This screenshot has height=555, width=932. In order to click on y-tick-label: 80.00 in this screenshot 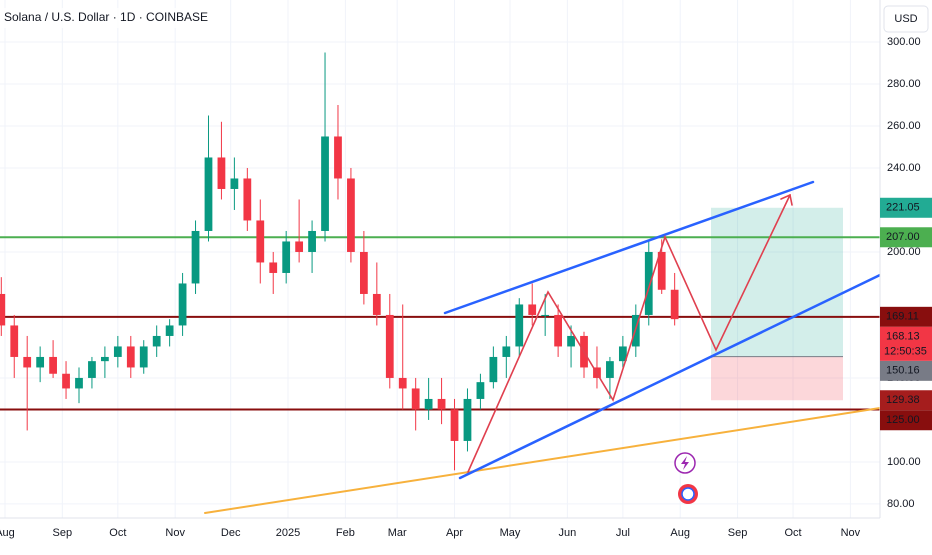, I will do `click(901, 504)`.